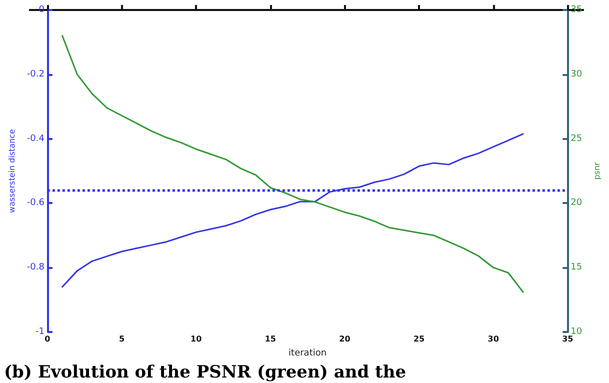 This screenshot has width=609, height=383. What do you see at coordinates (35, 267) in the screenshot?
I see `y-tick-label: -0.8` at bounding box center [35, 267].